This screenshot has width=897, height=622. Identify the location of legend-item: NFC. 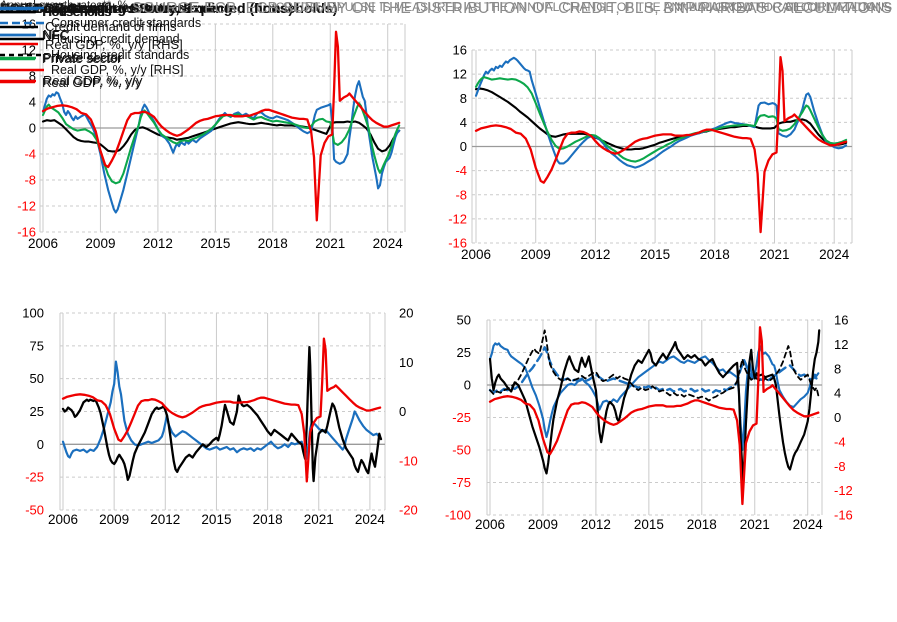
(70, 36).